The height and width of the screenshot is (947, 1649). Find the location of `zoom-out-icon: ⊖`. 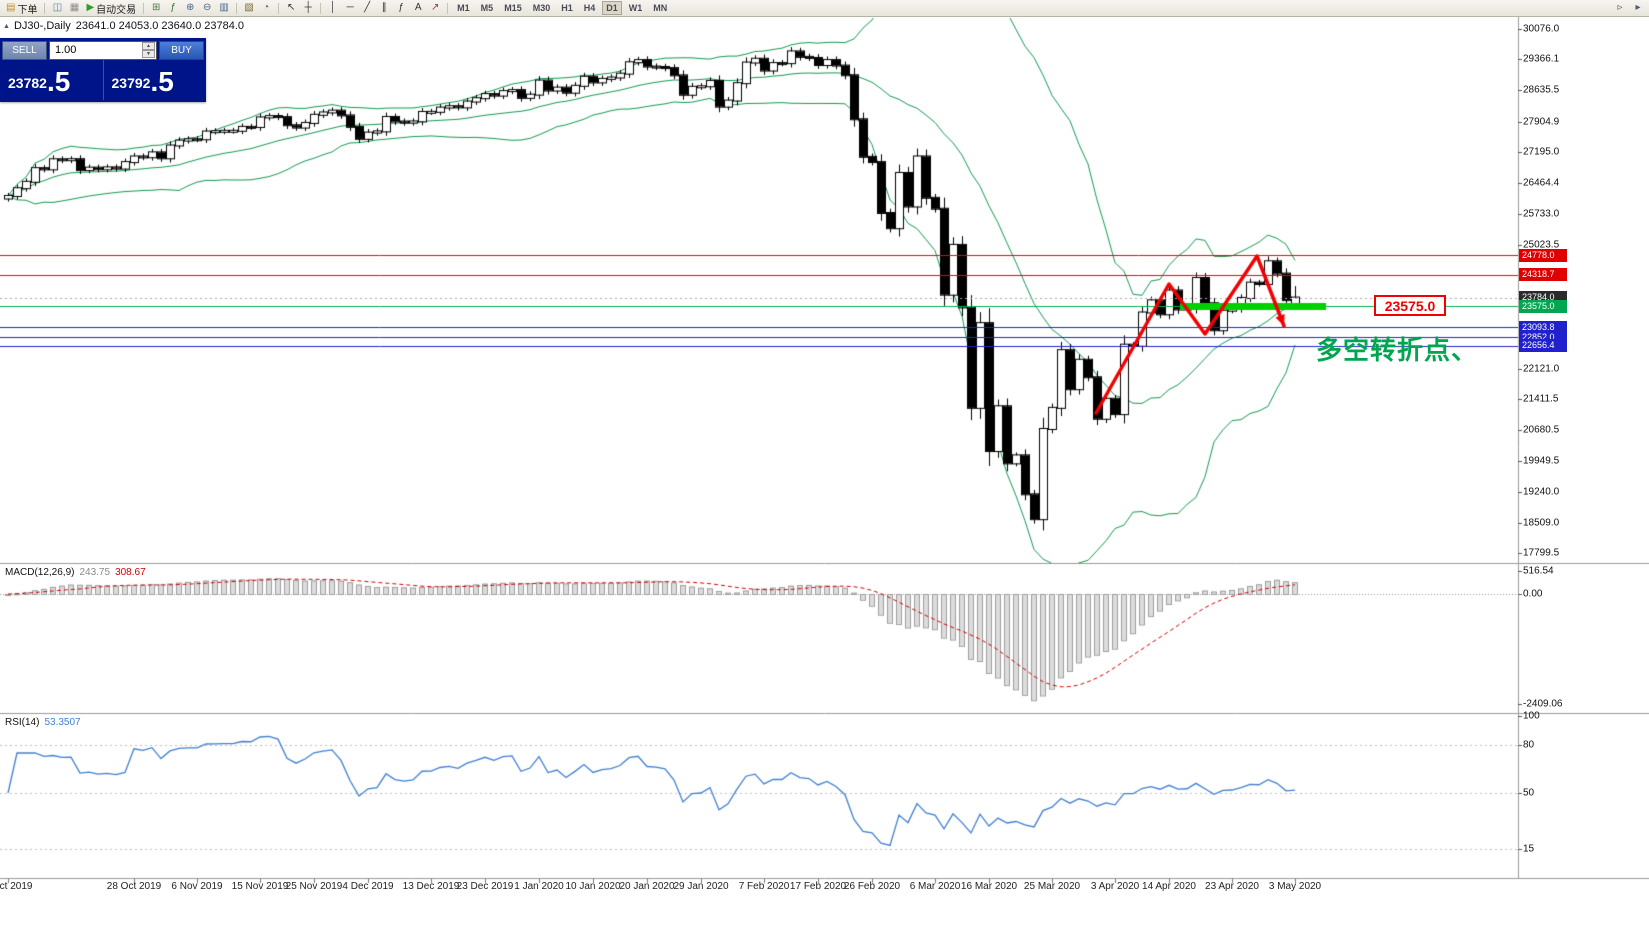

zoom-out-icon: ⊖ is located at coordinates (207, 7).